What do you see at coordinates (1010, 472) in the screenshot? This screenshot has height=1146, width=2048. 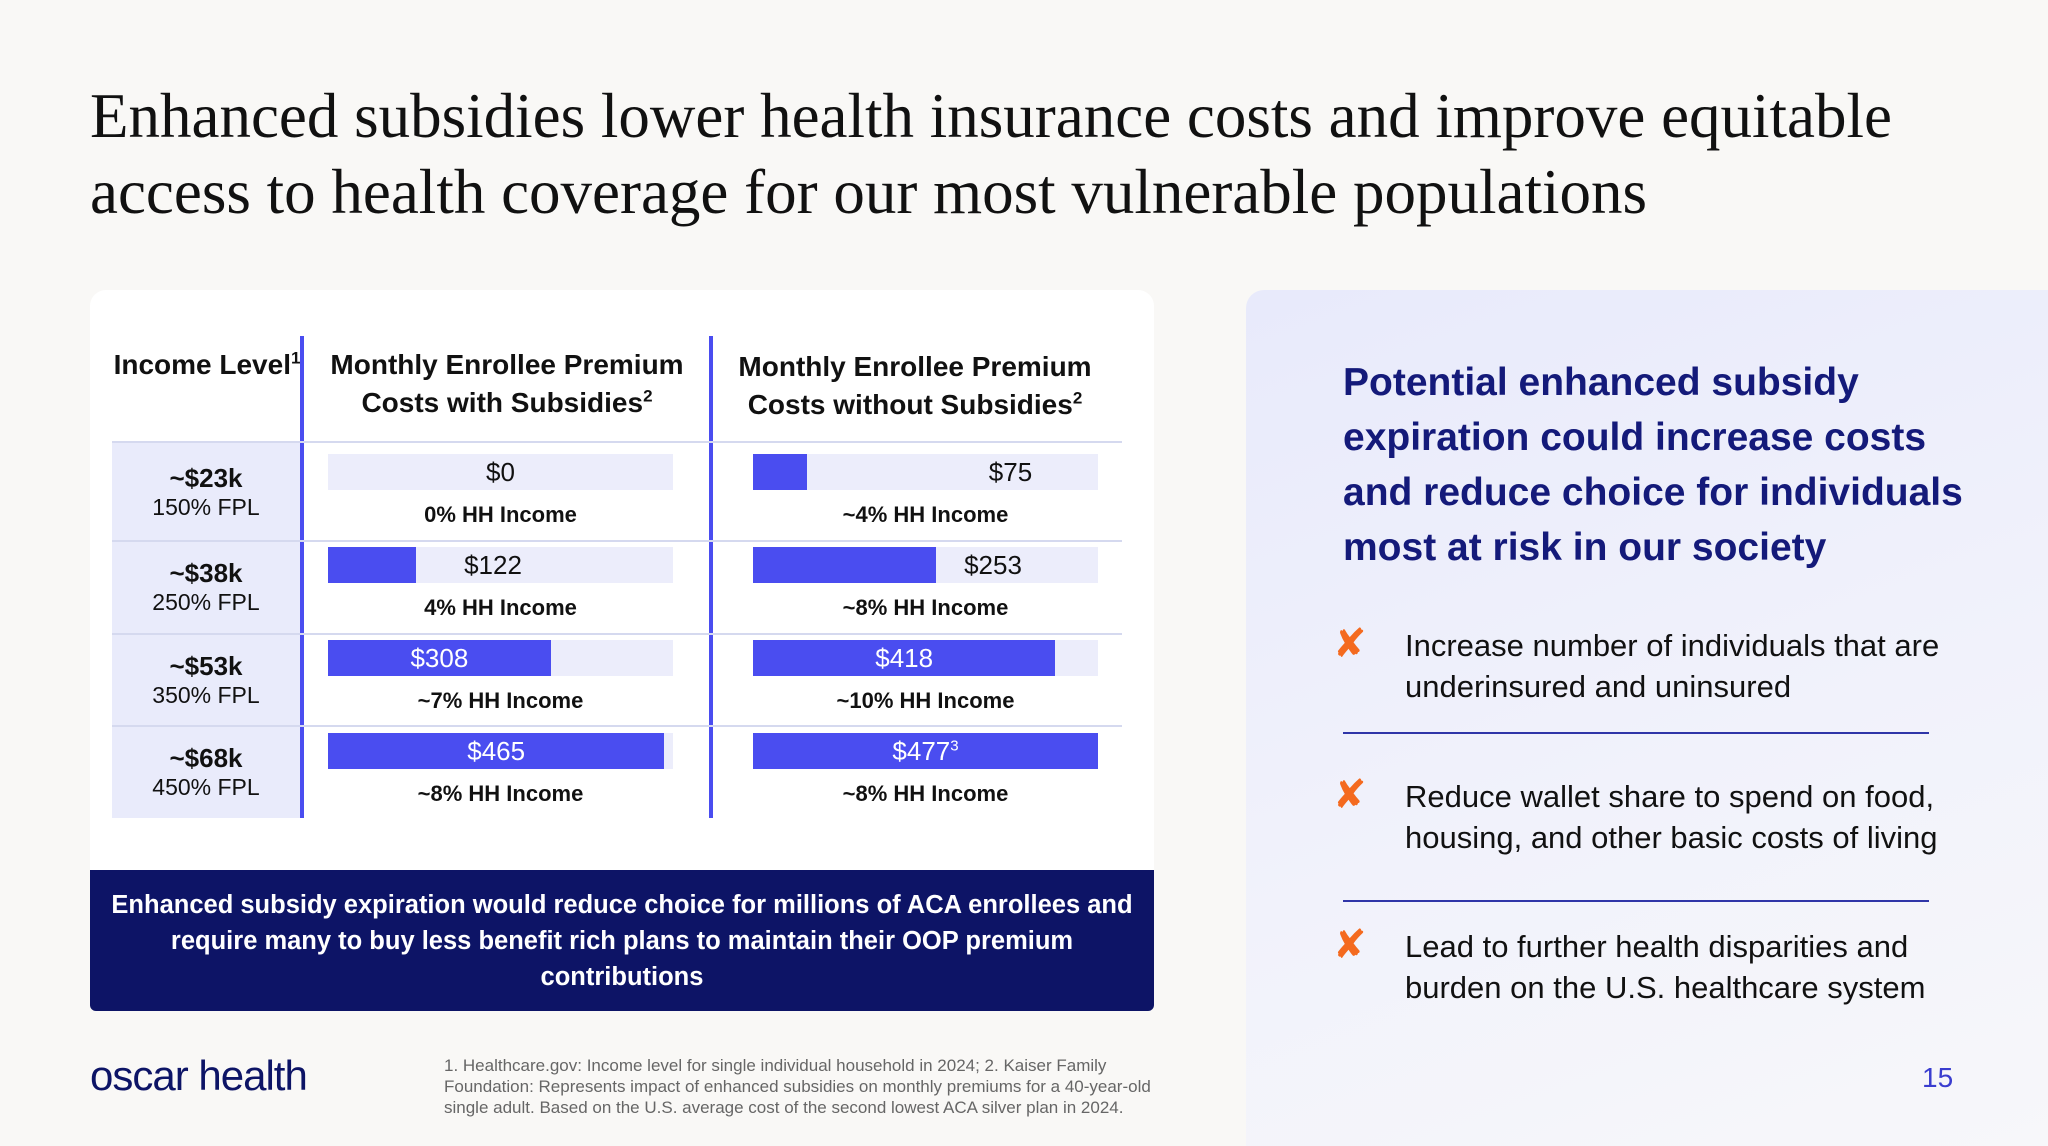 I see `bar-value-label: $75` at bounding box center [1010, 472].